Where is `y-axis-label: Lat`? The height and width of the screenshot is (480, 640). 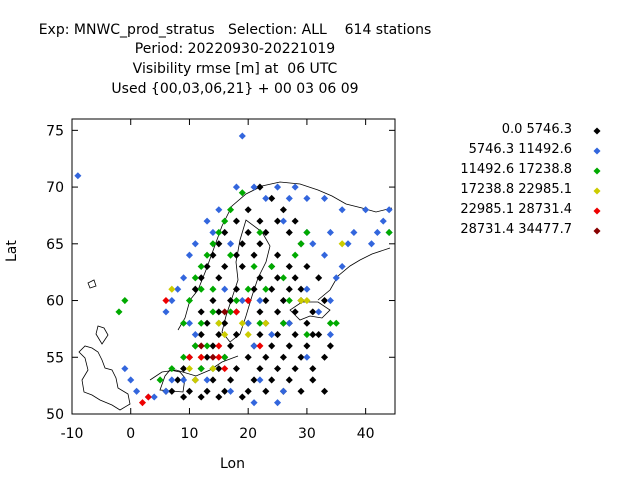
y-axis-label: Lat is located at coordinates (12, 251).